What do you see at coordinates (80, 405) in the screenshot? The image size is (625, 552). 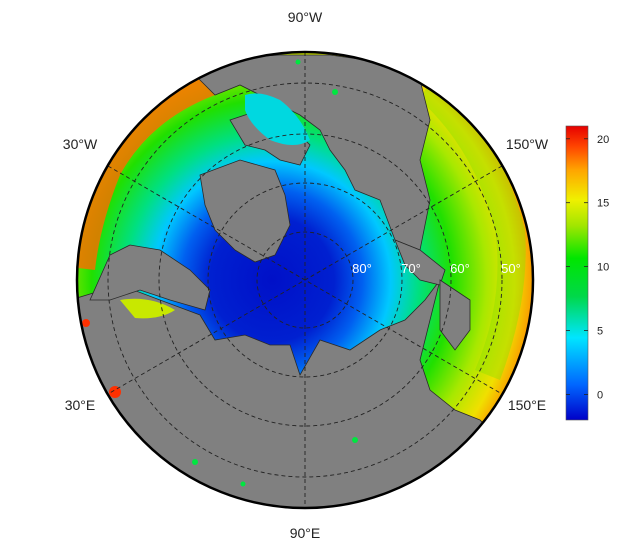 I see `longitude-label-lower-left: 30°E` at bounding box center [80, 405].